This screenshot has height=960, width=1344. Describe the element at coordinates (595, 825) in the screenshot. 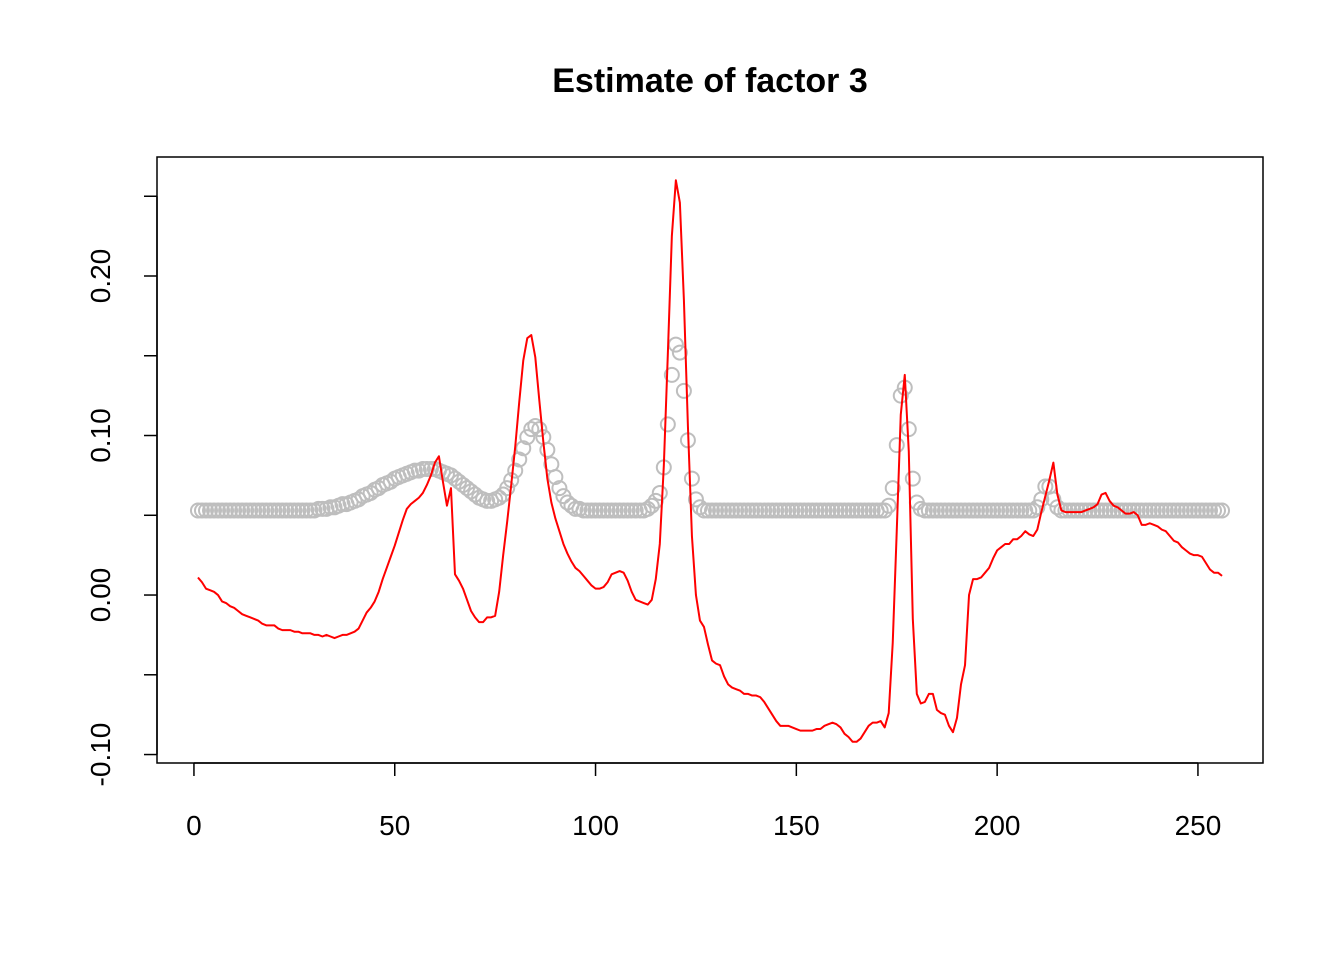

I see `x-tick-label: 100` at that location.